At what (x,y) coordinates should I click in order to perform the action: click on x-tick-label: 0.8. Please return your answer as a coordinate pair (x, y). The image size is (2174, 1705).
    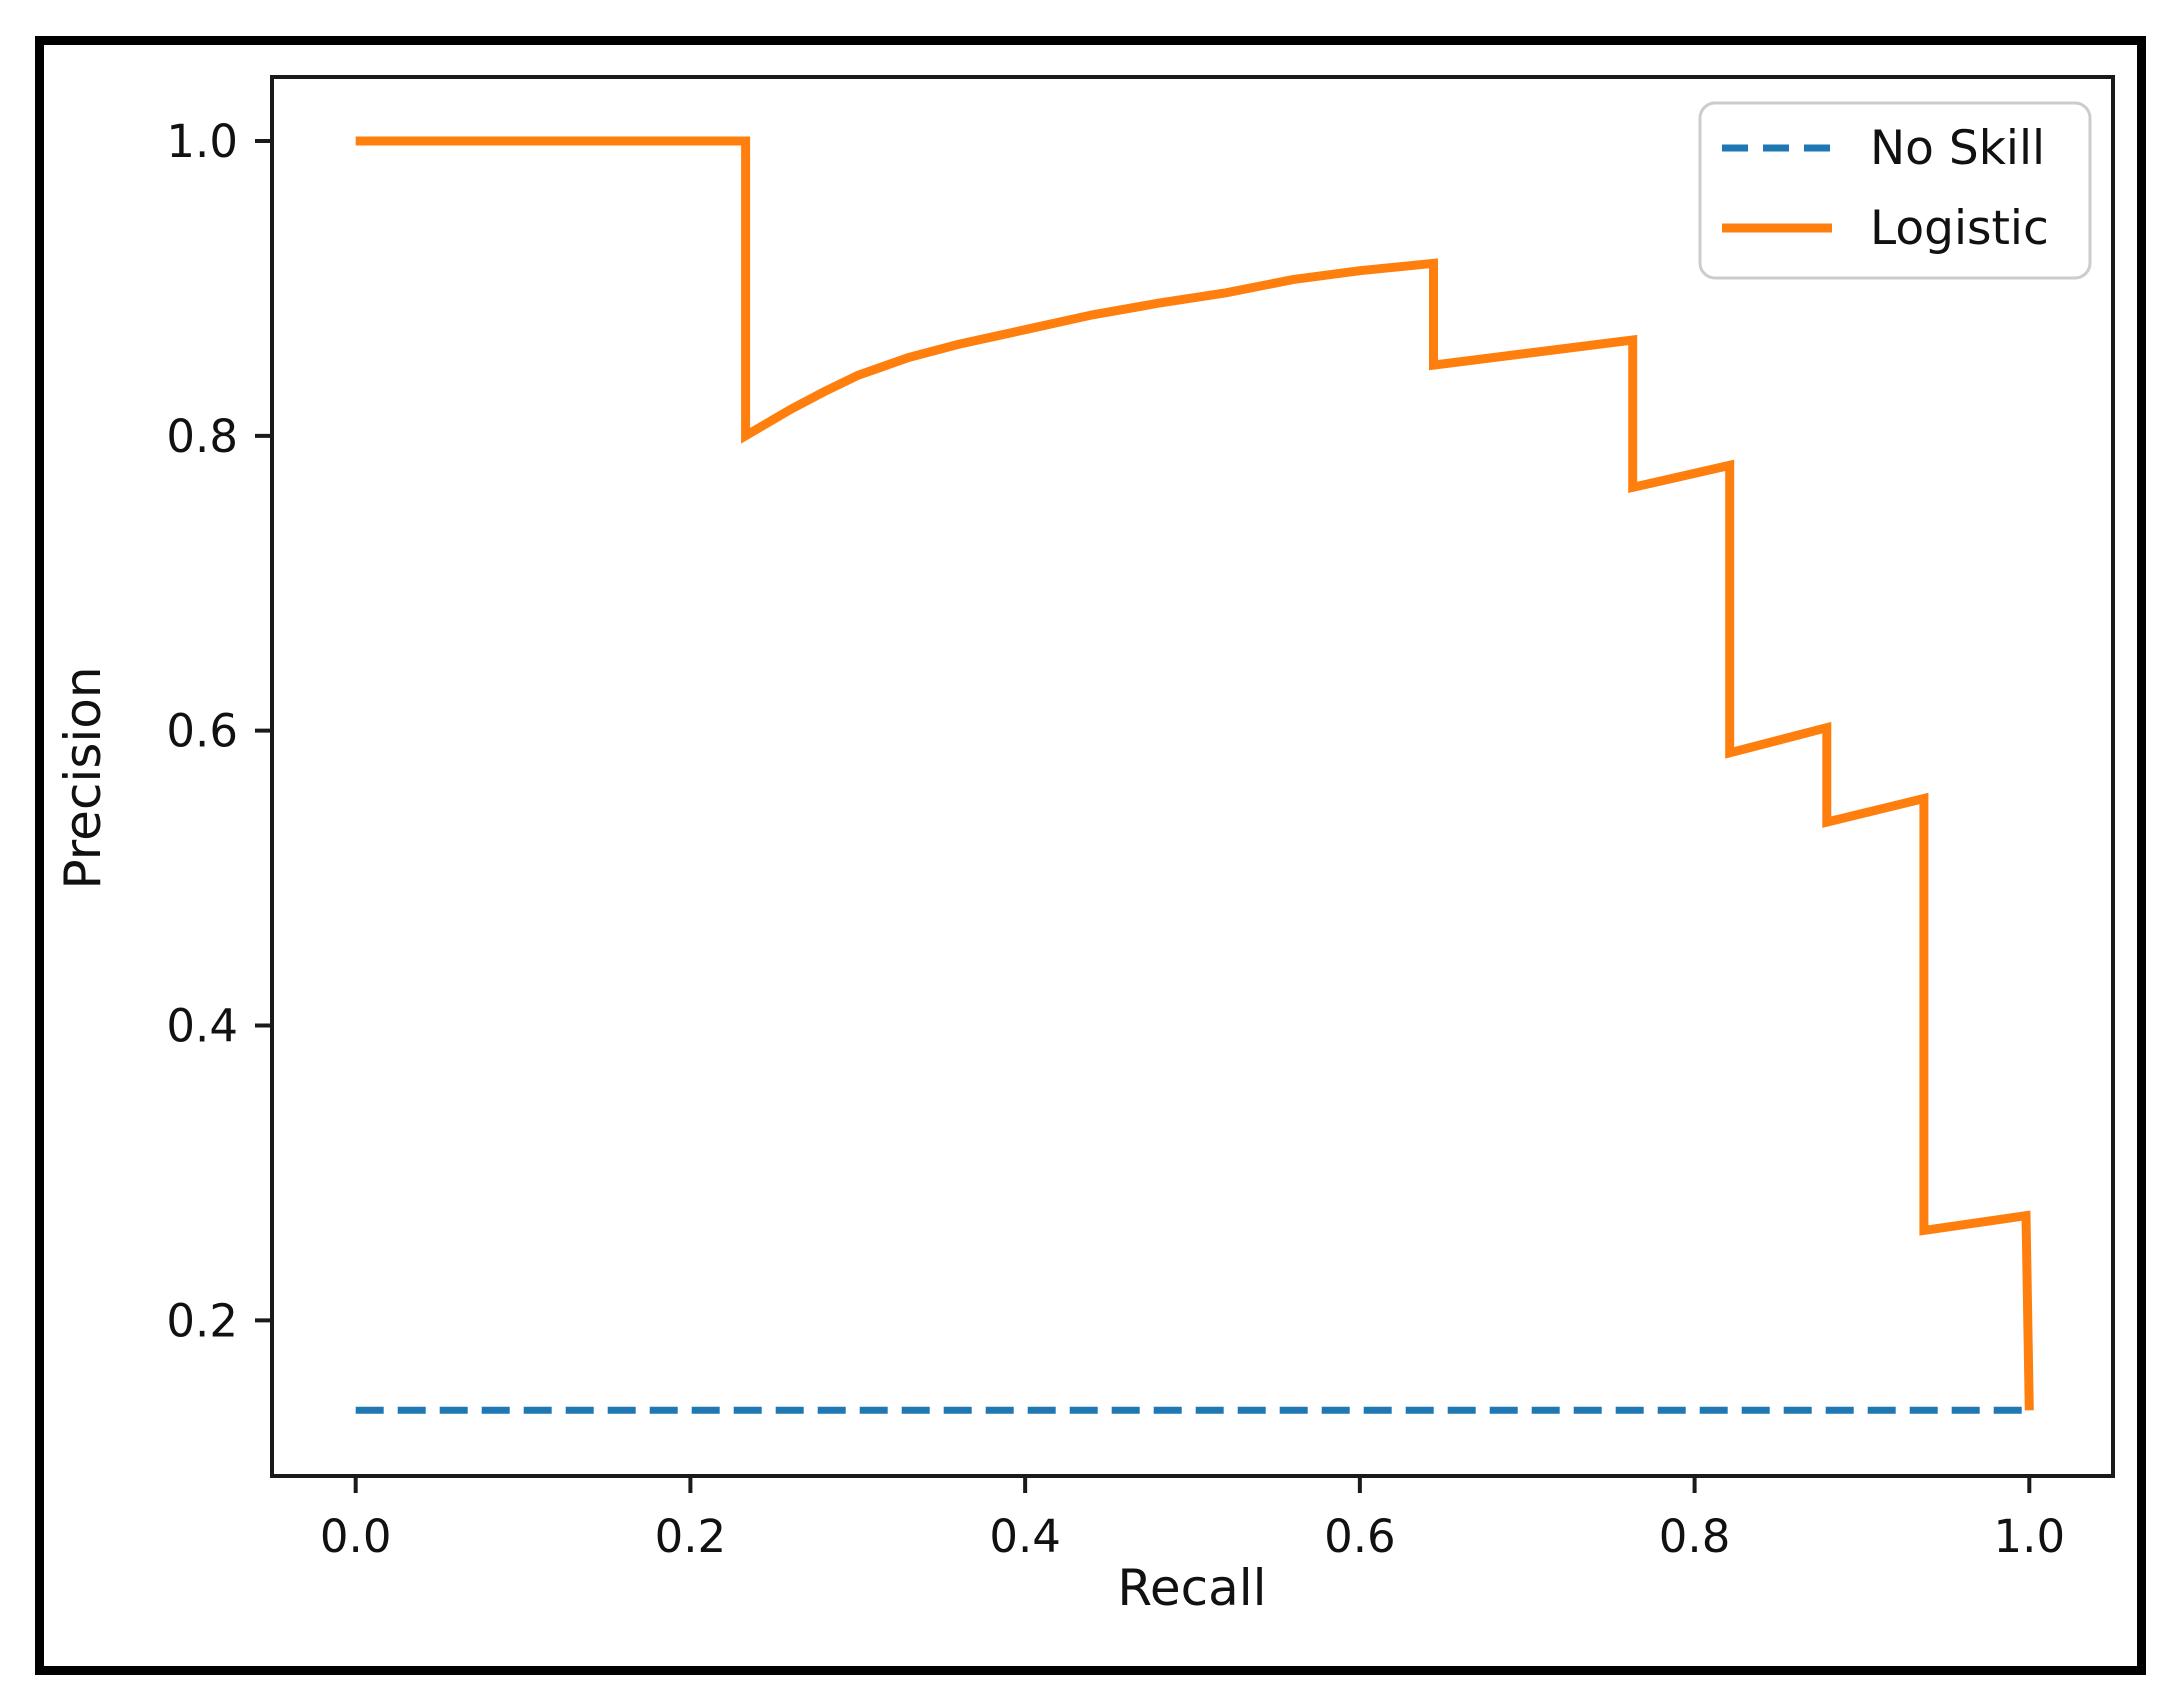
    Looking at the image, I should click on (1695, 1536).